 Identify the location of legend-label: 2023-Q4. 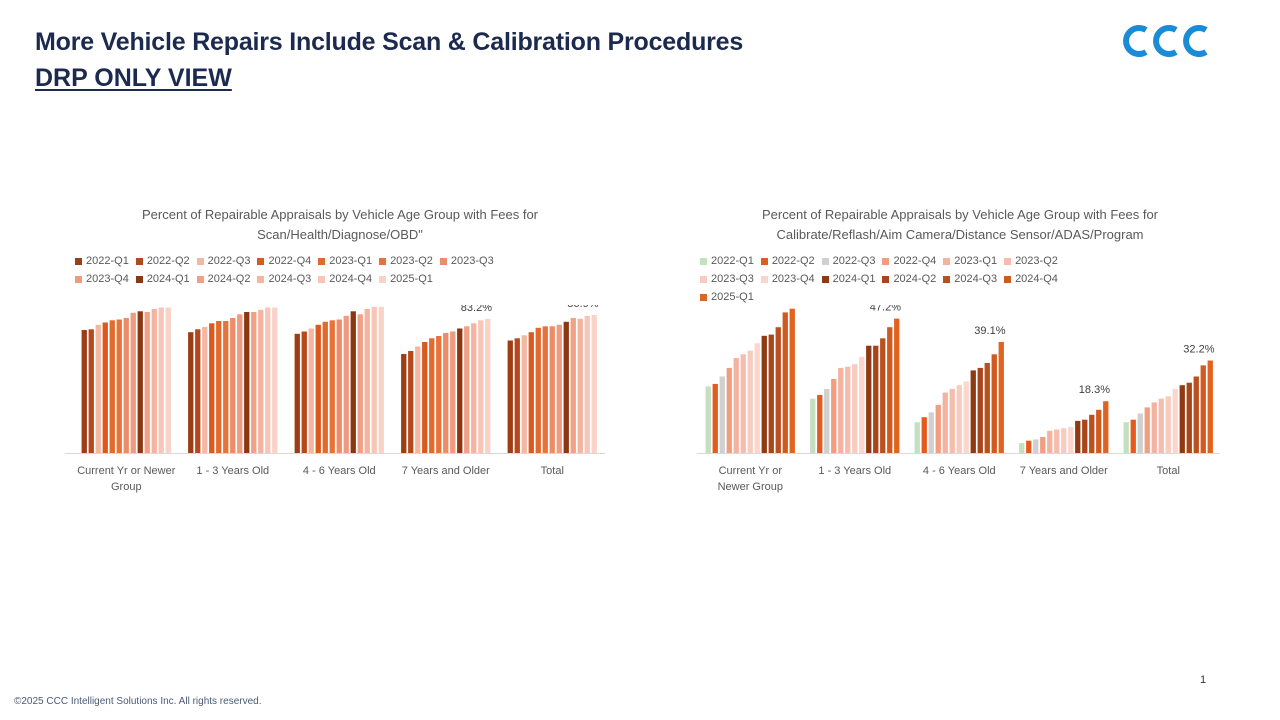
(107, 279).